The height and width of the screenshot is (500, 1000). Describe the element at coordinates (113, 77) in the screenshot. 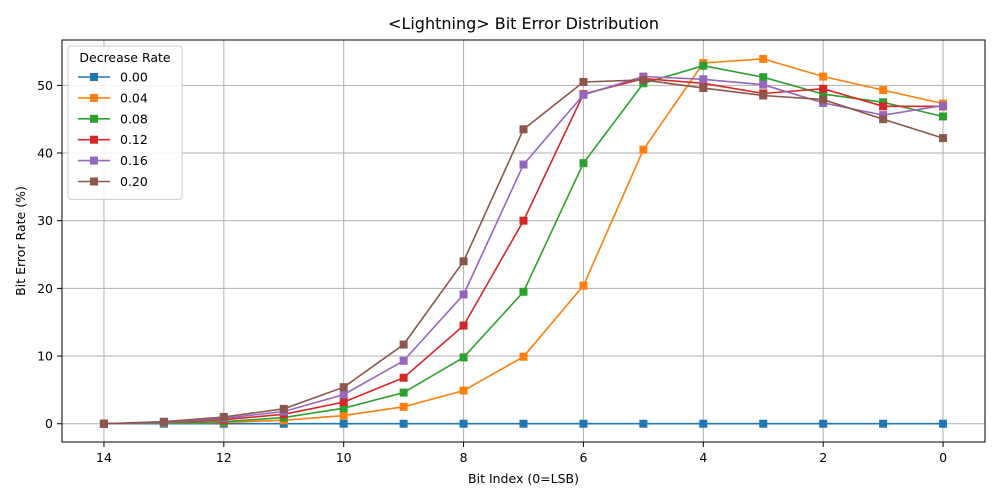

I see `legend-item: 0.00` at that location.